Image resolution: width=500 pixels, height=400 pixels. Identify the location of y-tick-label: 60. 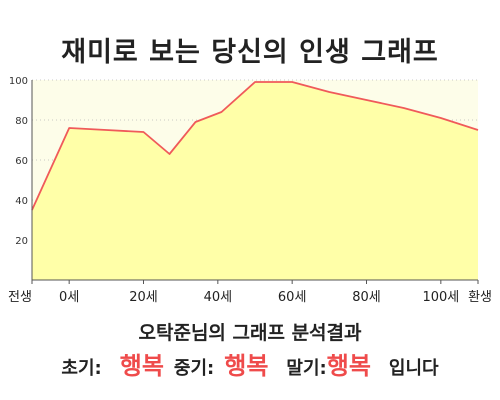
(21, 161).